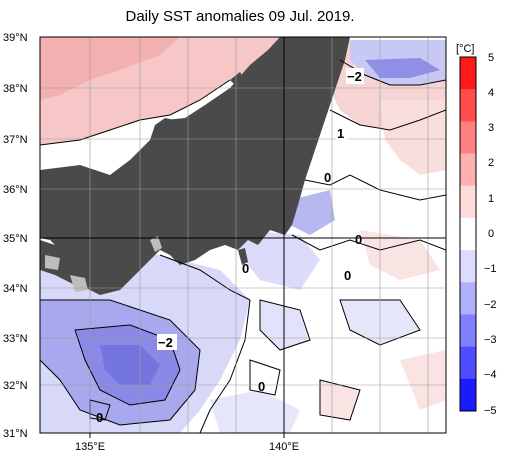 The height and width of the screenshot is (456, 507). I want to click on colorbar: [°C] 5 4 3 2 1 0 −1 −2 −3 −4 −5, so click(476, 230).